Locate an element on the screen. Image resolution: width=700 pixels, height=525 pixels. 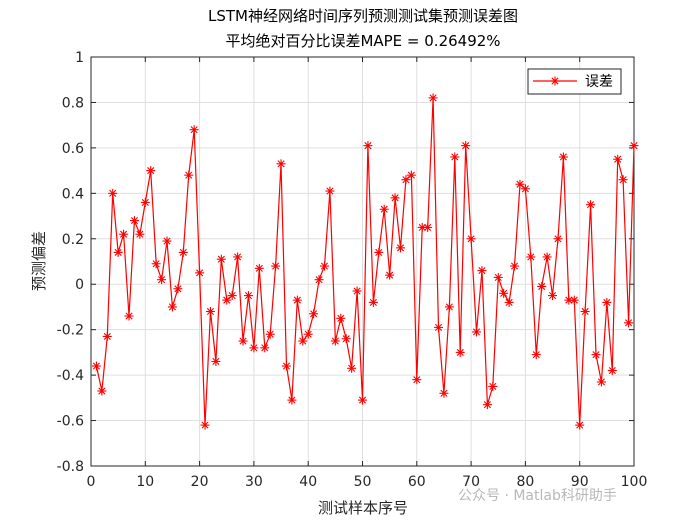
x-tick-label: 70 is located at coordinates (471, 482).